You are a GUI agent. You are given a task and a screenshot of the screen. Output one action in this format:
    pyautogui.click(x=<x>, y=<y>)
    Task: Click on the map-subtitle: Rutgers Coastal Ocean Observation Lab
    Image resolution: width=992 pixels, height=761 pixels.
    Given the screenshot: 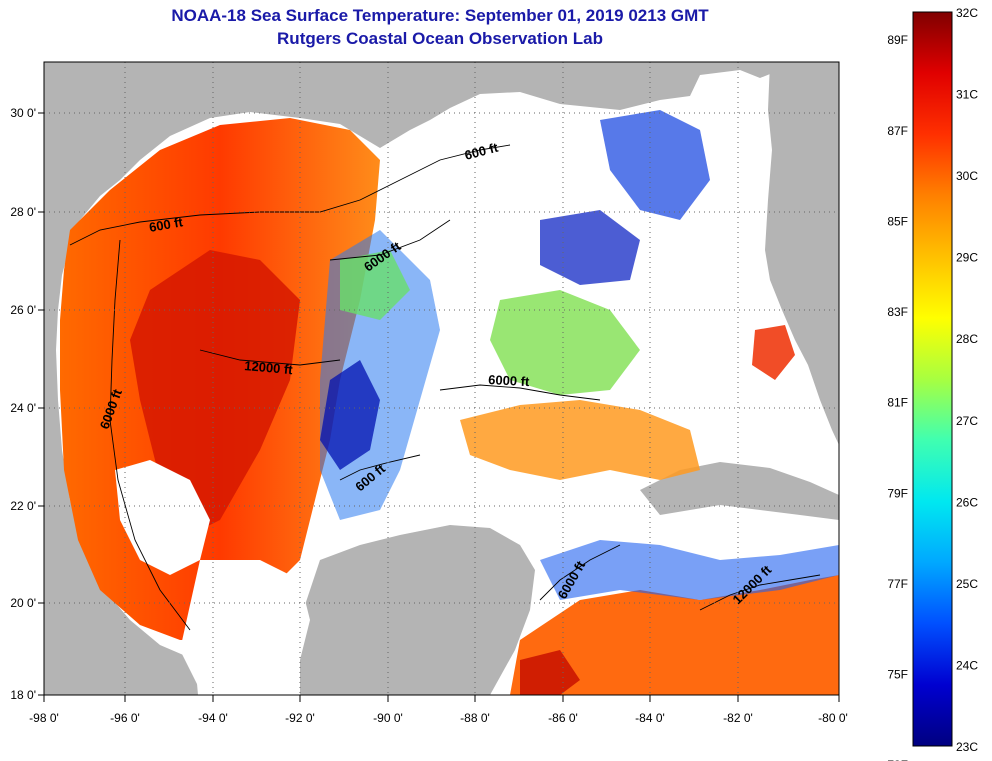 What is the action you would take?
    pyautogui.click(x=440, y=38)
    